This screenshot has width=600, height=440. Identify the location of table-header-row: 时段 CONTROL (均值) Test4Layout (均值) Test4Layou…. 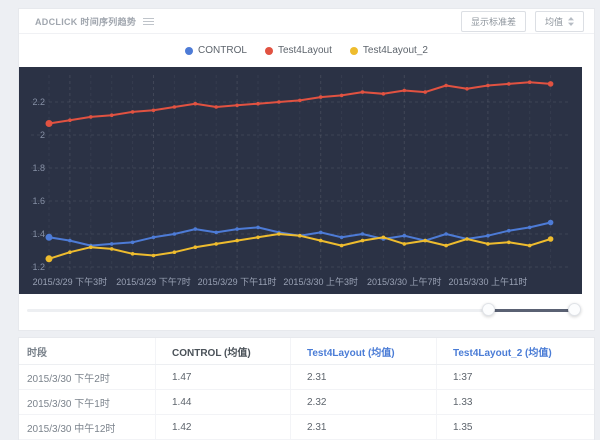
(306, 351).